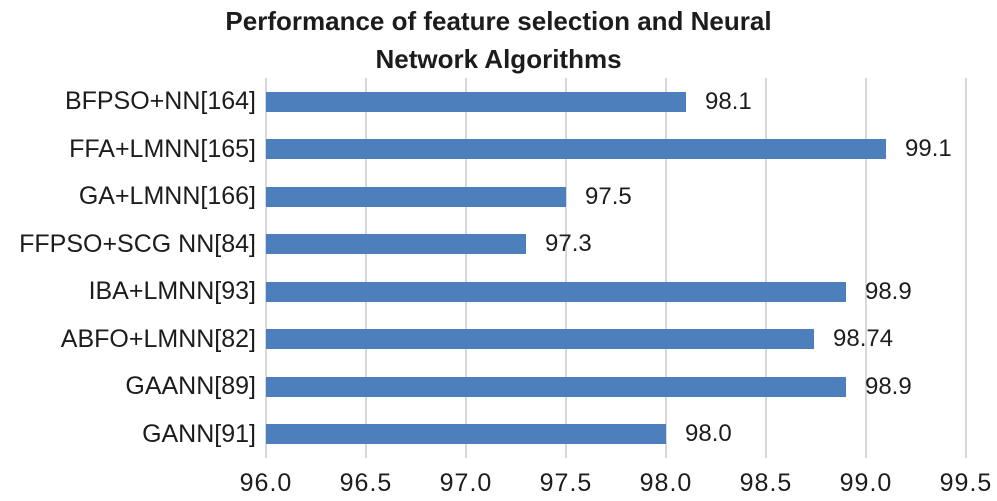  Describe the element at coordinates (416, 196) in the screenshot. I see `bar-ga-lmnn` at that location.